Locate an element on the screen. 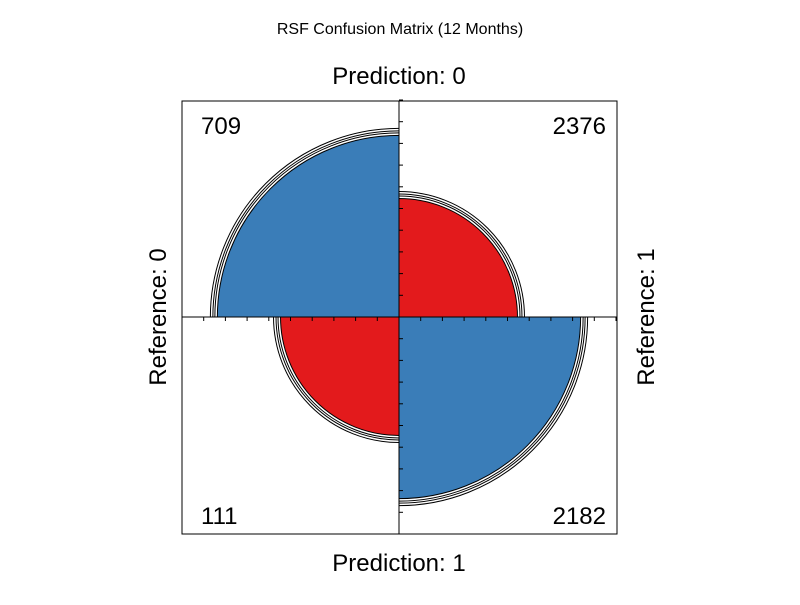 Image resolution: width=800 pixels, height=605 pixels. label-prediction-0: Prediction: 0 is located at coordinates (398, 76).